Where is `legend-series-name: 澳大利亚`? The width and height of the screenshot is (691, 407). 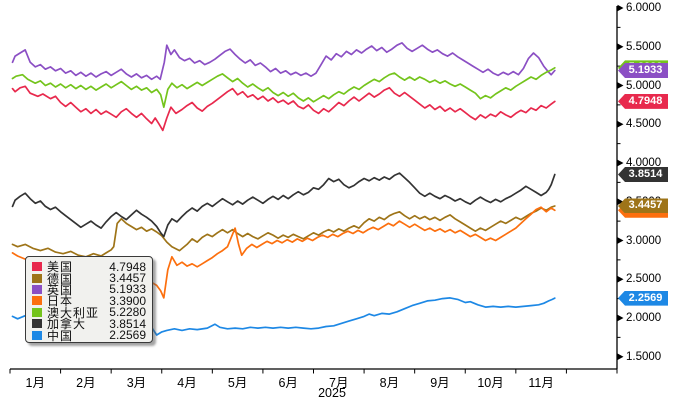 legend-series-name: 澳大利亚 is located at coordinates (73, 312).